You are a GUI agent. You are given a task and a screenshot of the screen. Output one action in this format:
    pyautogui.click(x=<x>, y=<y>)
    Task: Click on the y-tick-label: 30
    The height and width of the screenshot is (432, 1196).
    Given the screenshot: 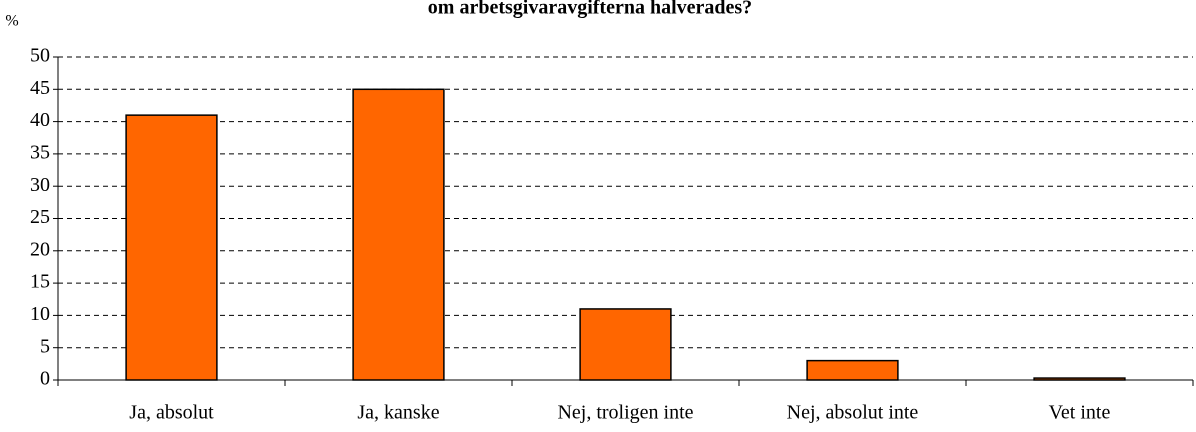 What is the action you would take?
    pyautogui.click(x=40, y=185)
    